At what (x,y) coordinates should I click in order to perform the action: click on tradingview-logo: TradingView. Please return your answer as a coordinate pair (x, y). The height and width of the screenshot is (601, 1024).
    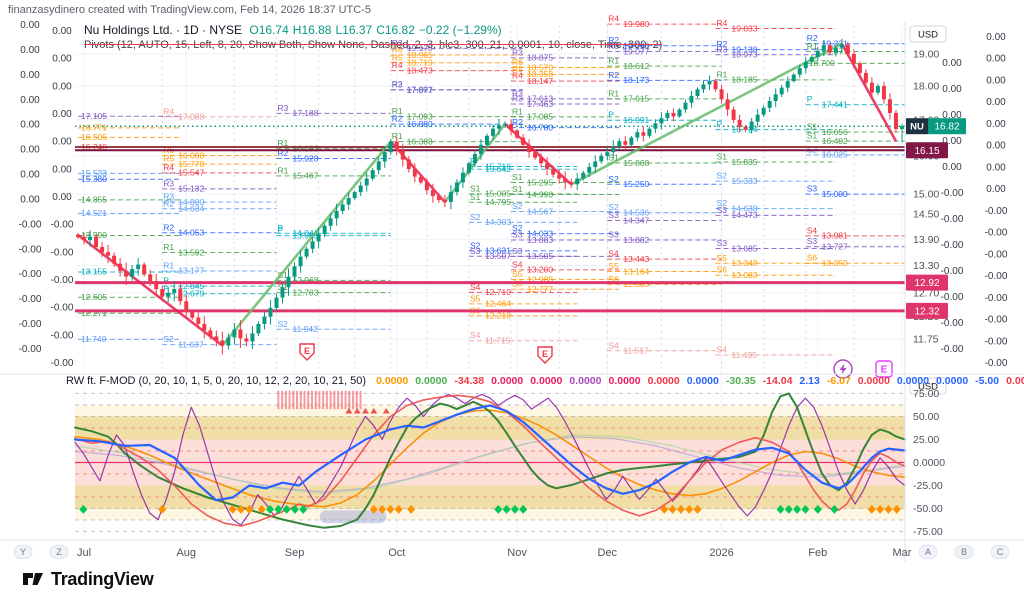
    Looking at the image, I should click on (88, 579).